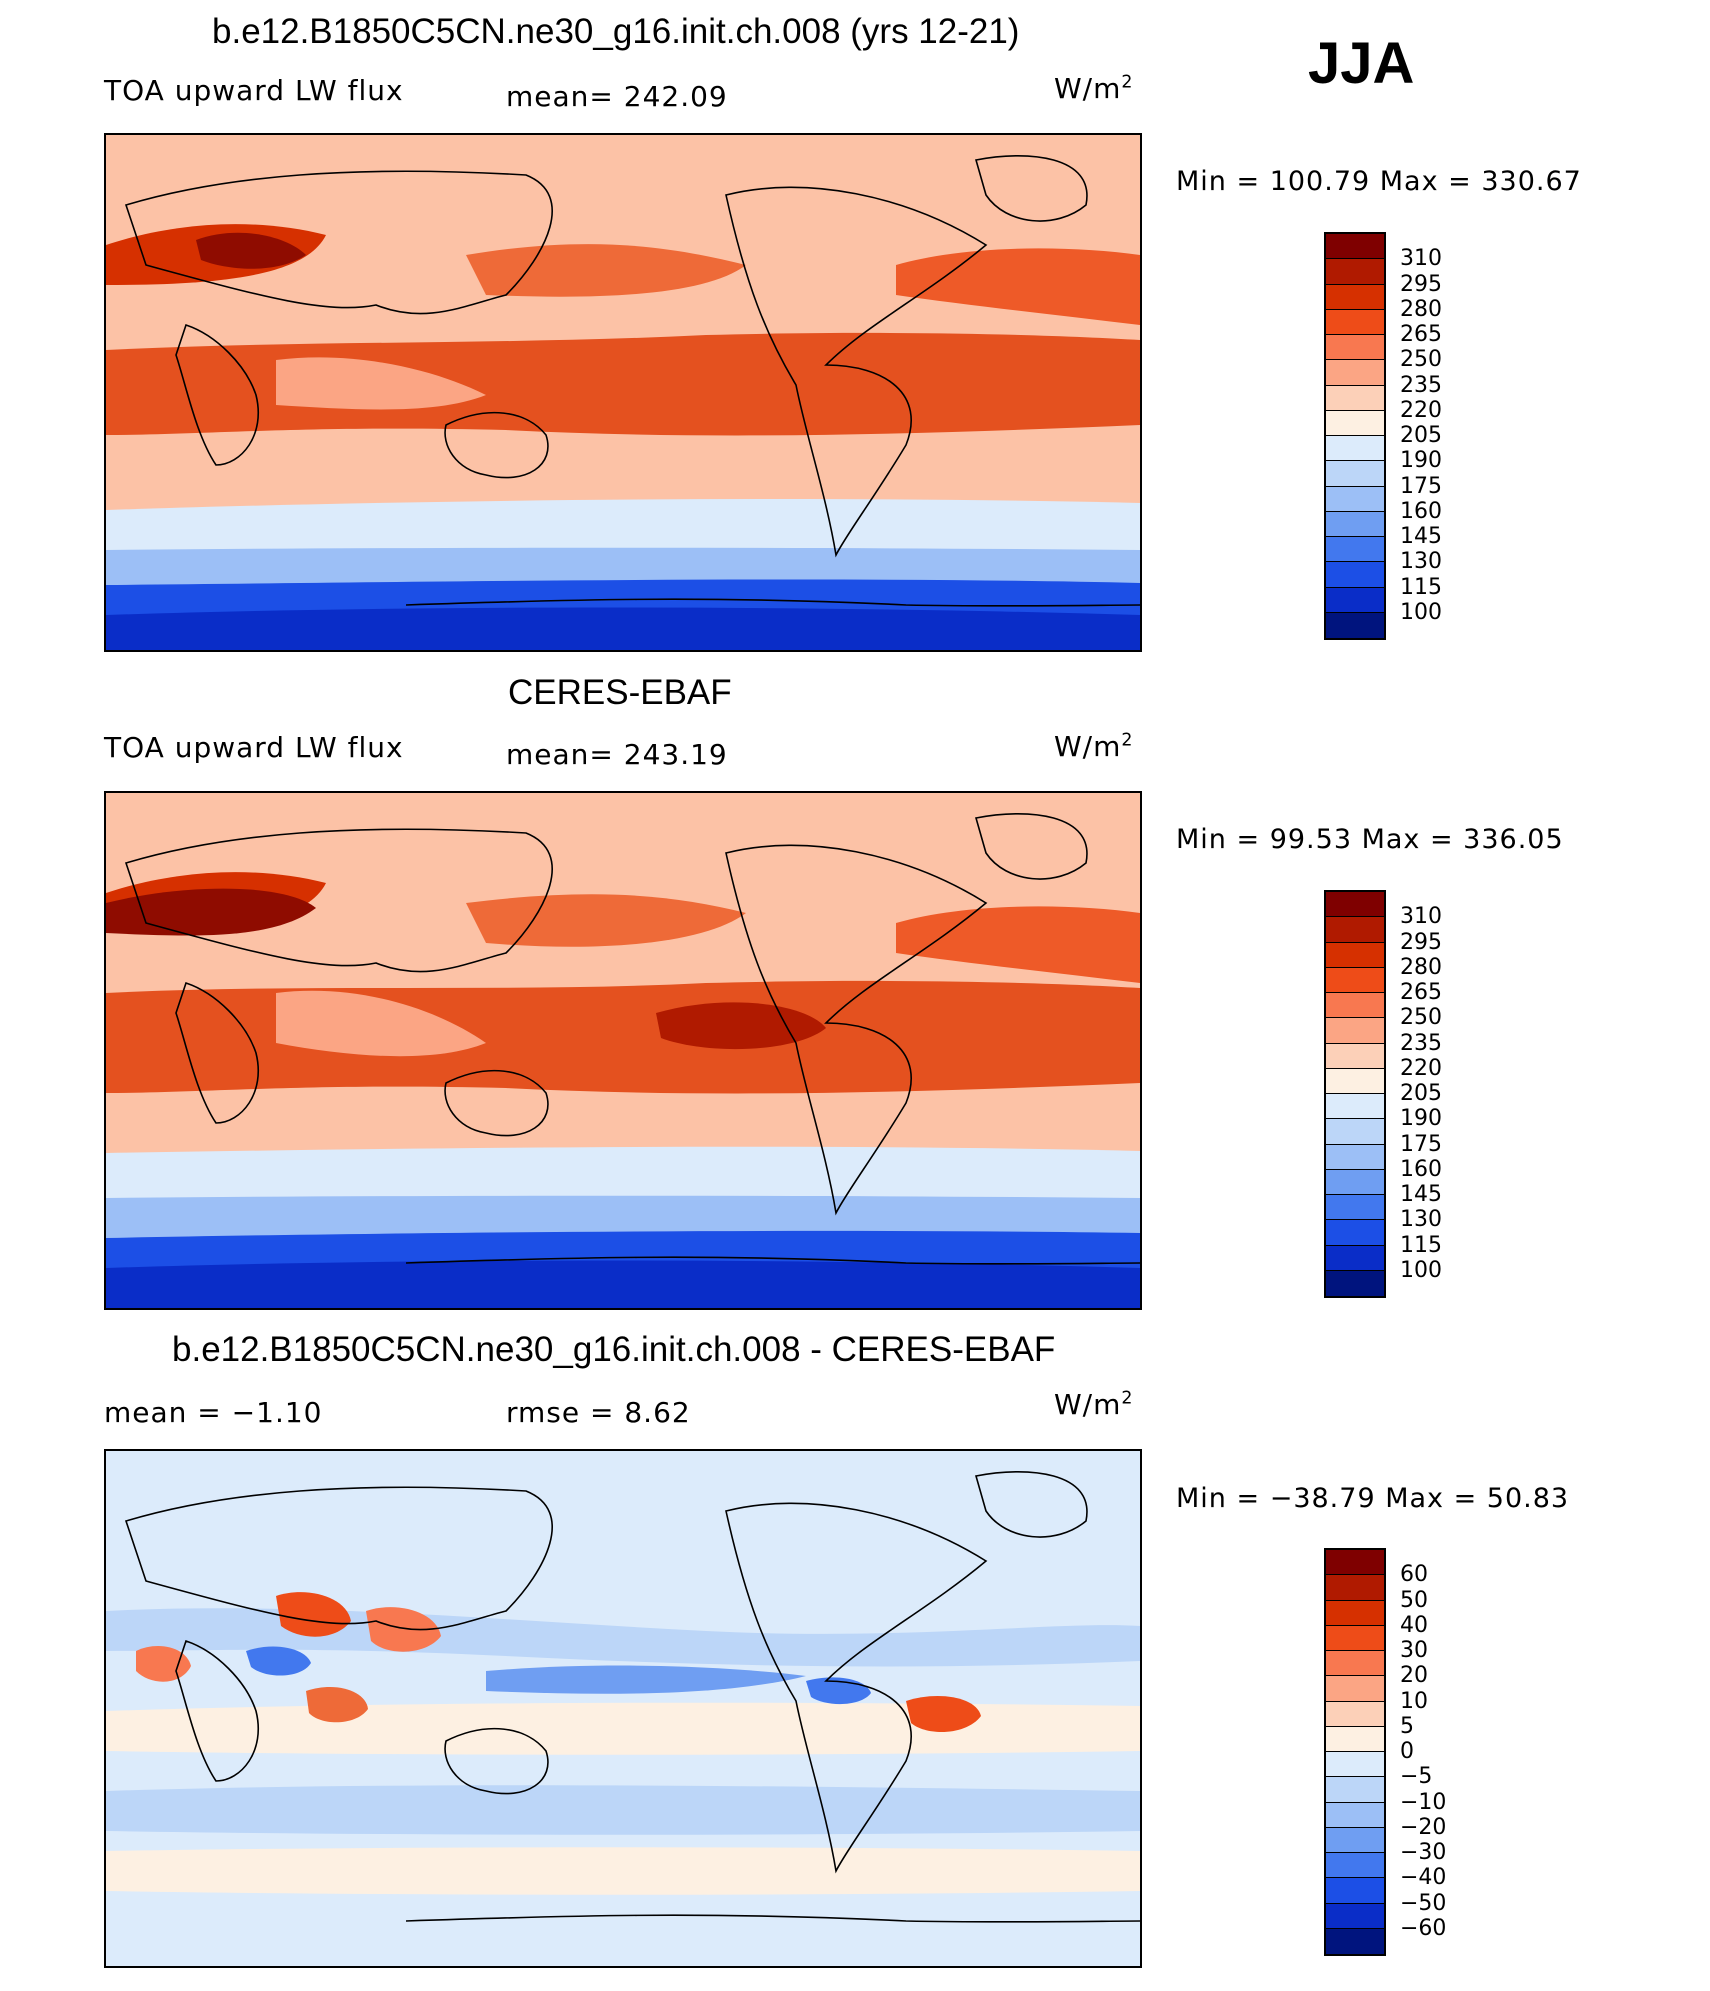 Image resolution: width=1710 pixels, height=1991 pixels. Describe the element at coordinates (606, 920) in the screenshot. I see `north-pacific-band` at that location.